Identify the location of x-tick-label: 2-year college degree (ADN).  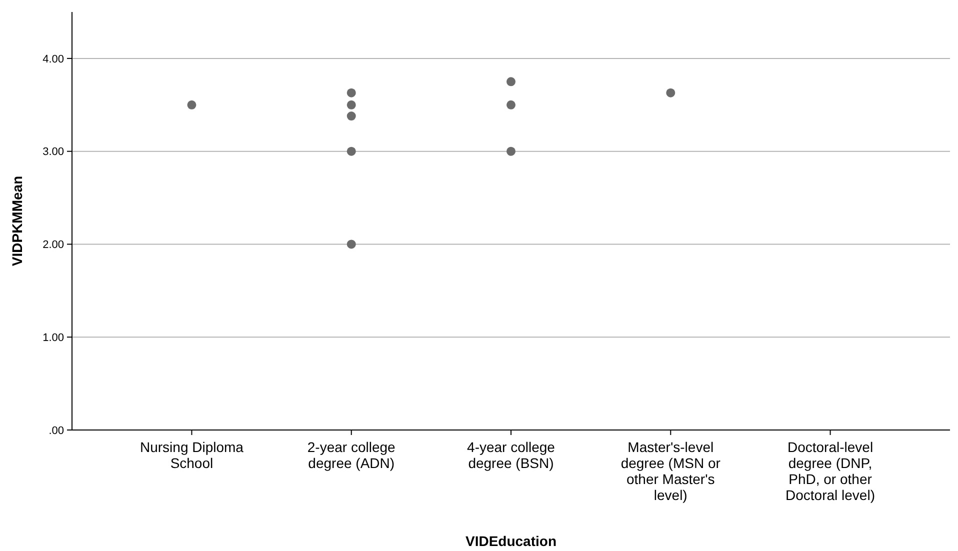
(351, 455).